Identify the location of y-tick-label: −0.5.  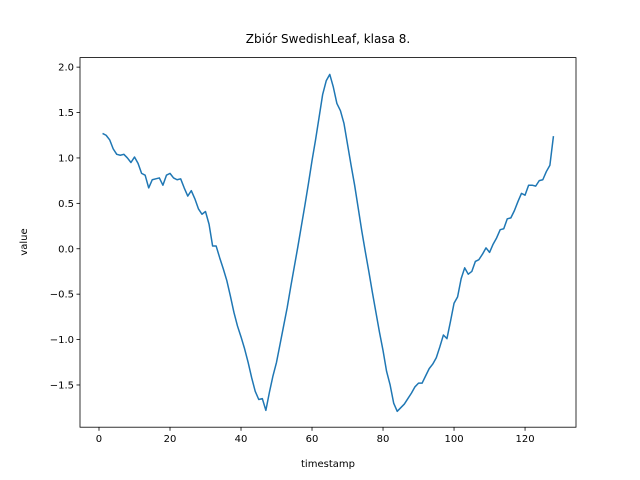
(62, 295).